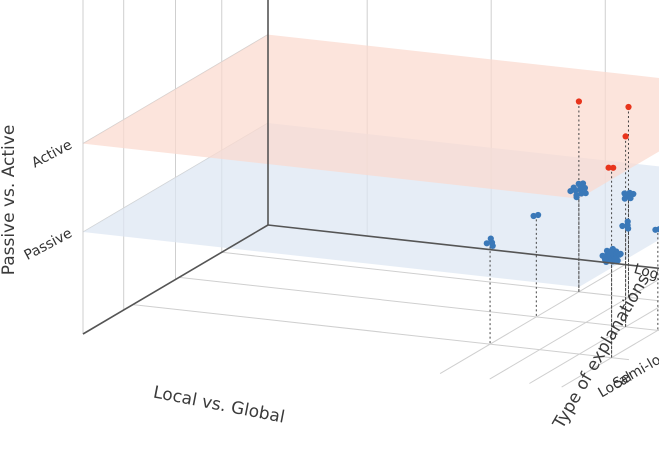 The image size is (659, 451). What do you see at coordinates (463, 247) in the screenshot?
I see `y-axis-line` at bounding box center [463, 247].